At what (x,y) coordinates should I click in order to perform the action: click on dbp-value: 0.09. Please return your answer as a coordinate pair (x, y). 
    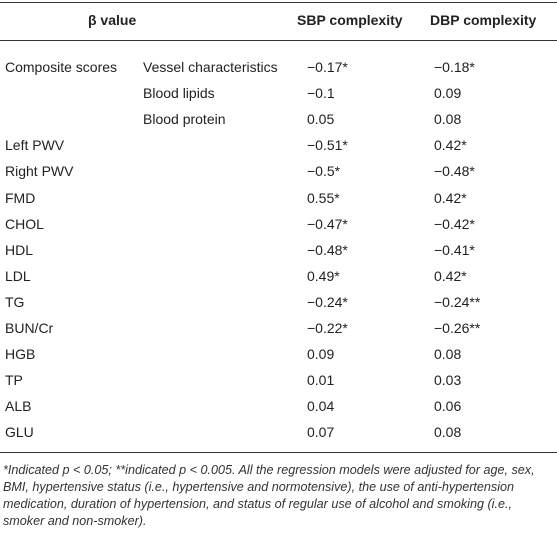
    Looking at the image, I should click on (448, 93).